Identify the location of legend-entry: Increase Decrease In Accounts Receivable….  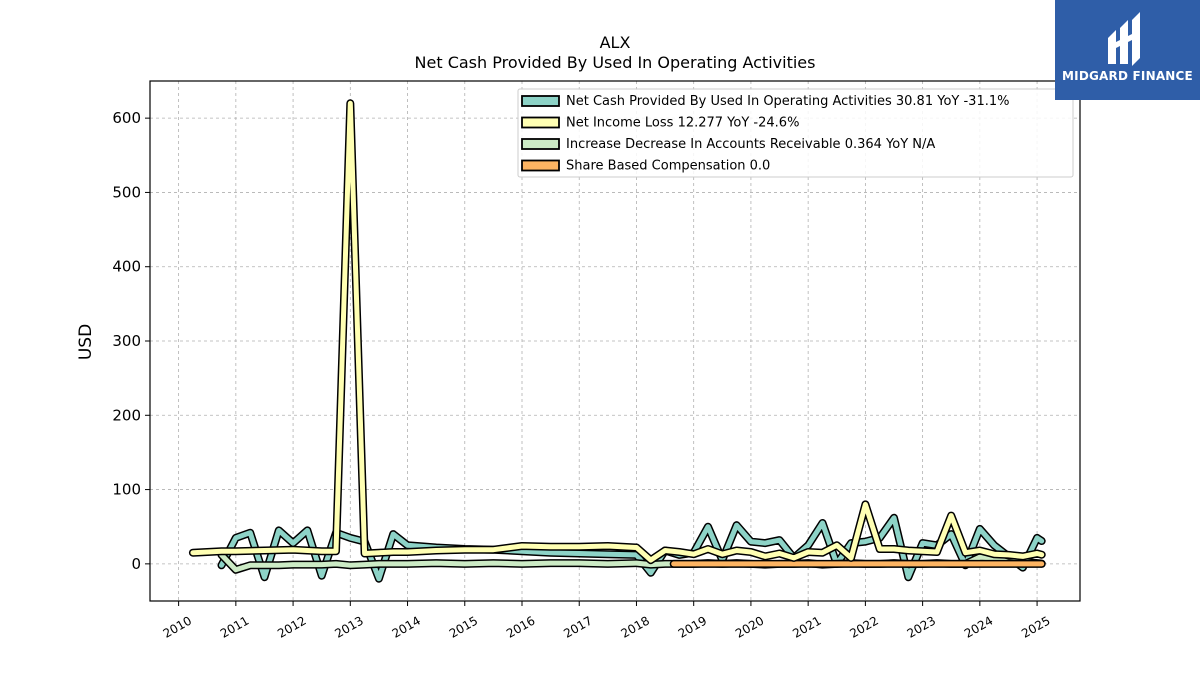
(750, 144).